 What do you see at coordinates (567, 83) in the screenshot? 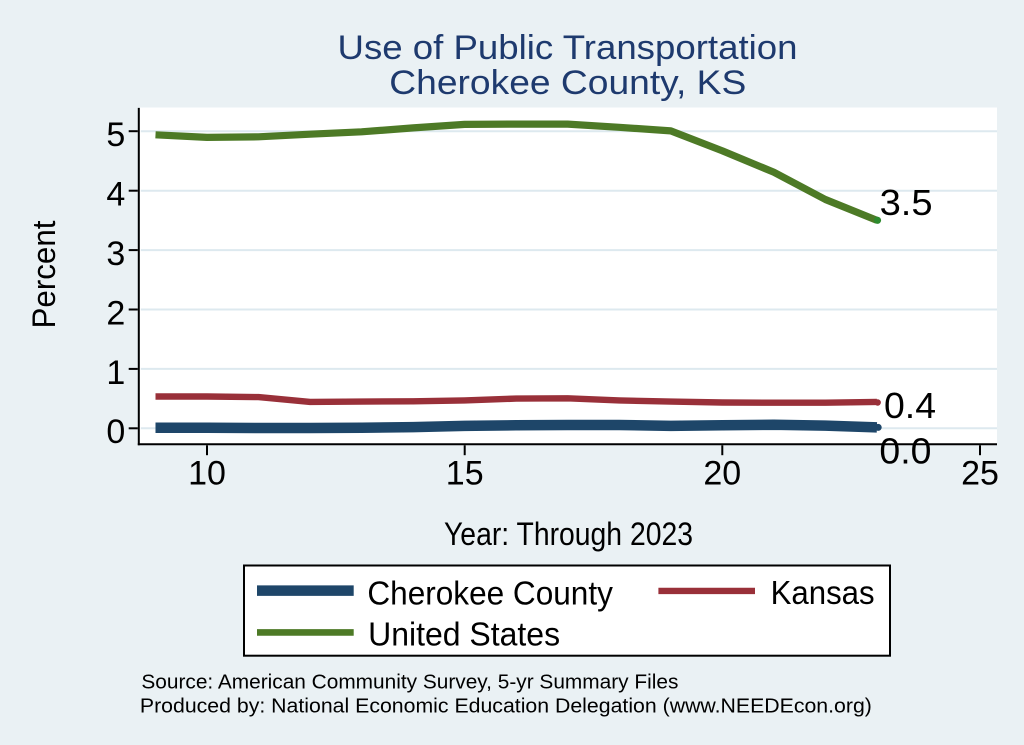
I see `svg-text: Cherokee County, KS` at bounding box center [567, 83].